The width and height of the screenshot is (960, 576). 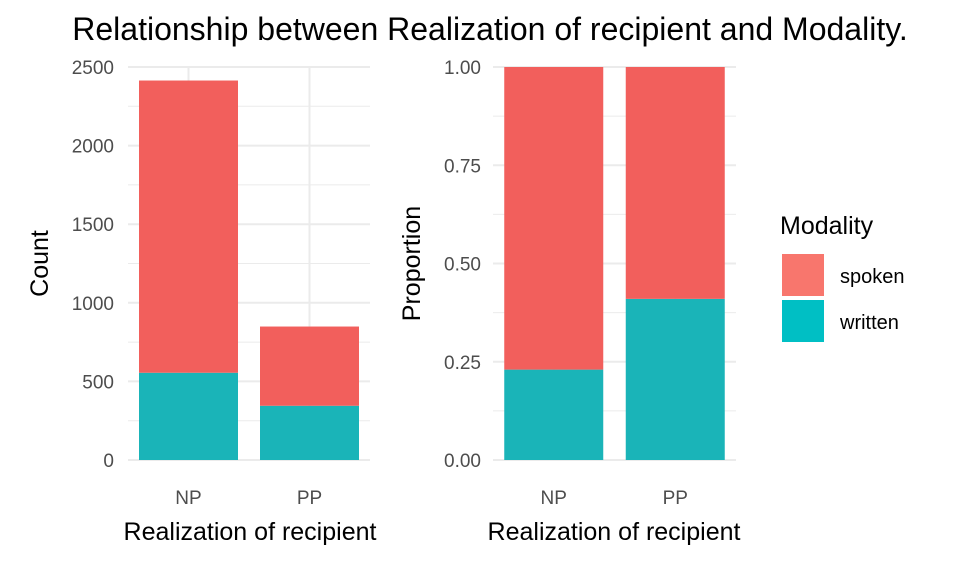 What do you see at coordinates (462, 265) in the screenshot?
I see `y-tick-label: 0.50` at bounding box center [462, 265].